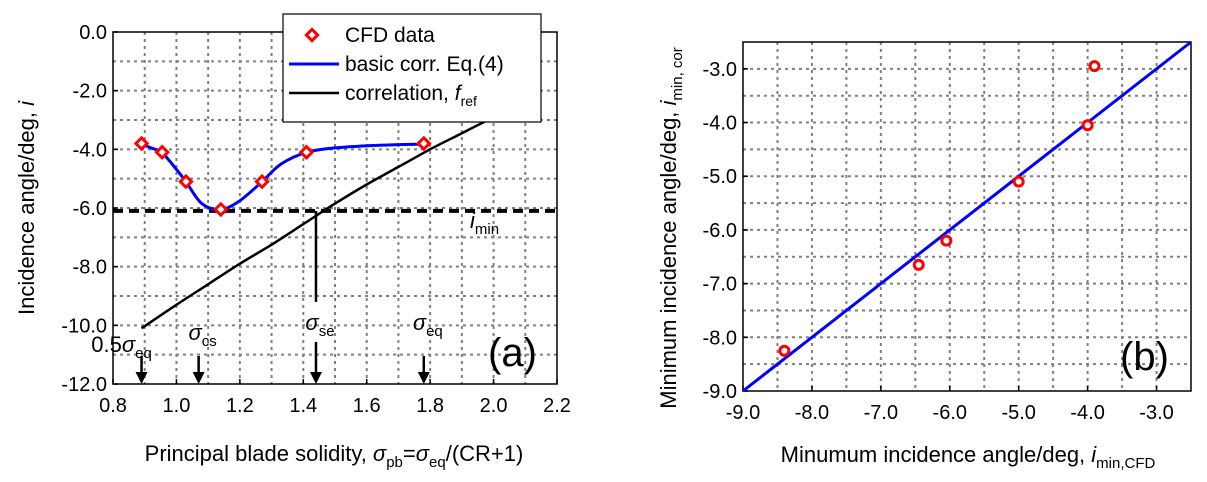  I want to click on chart-a-x-ticks: 0.8 1.0 1.2 1.4 1.6 1.8 2.0 2.2, so click(335, 398).